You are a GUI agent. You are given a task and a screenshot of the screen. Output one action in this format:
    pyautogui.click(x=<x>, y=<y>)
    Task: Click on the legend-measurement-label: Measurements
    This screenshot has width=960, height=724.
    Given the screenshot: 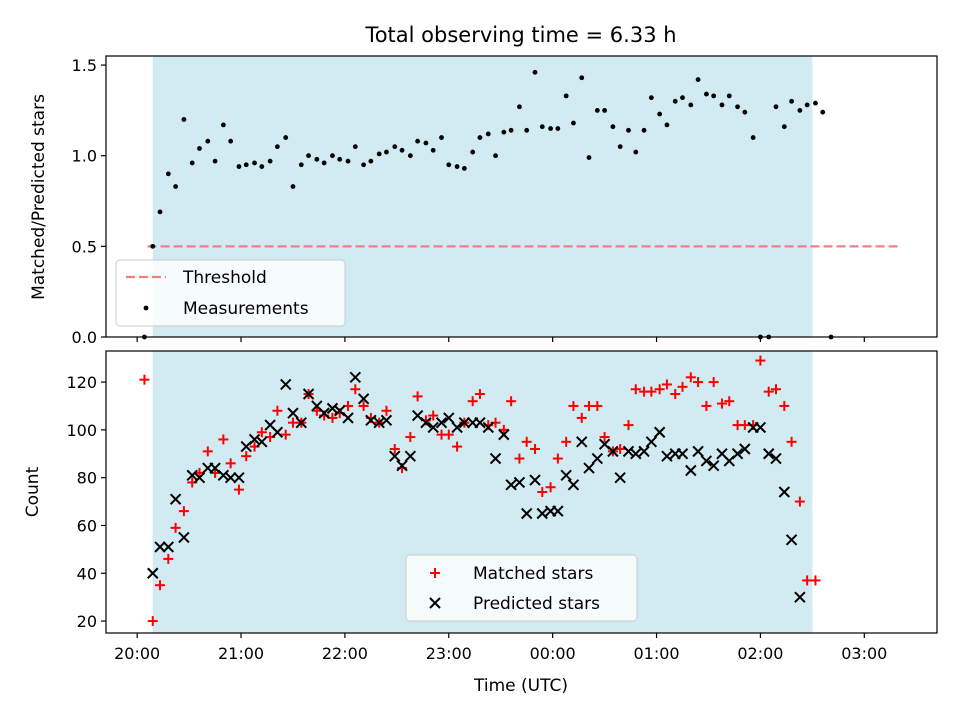 What is the action you would take?
    pyautogui.click(x=246, y=309)
    